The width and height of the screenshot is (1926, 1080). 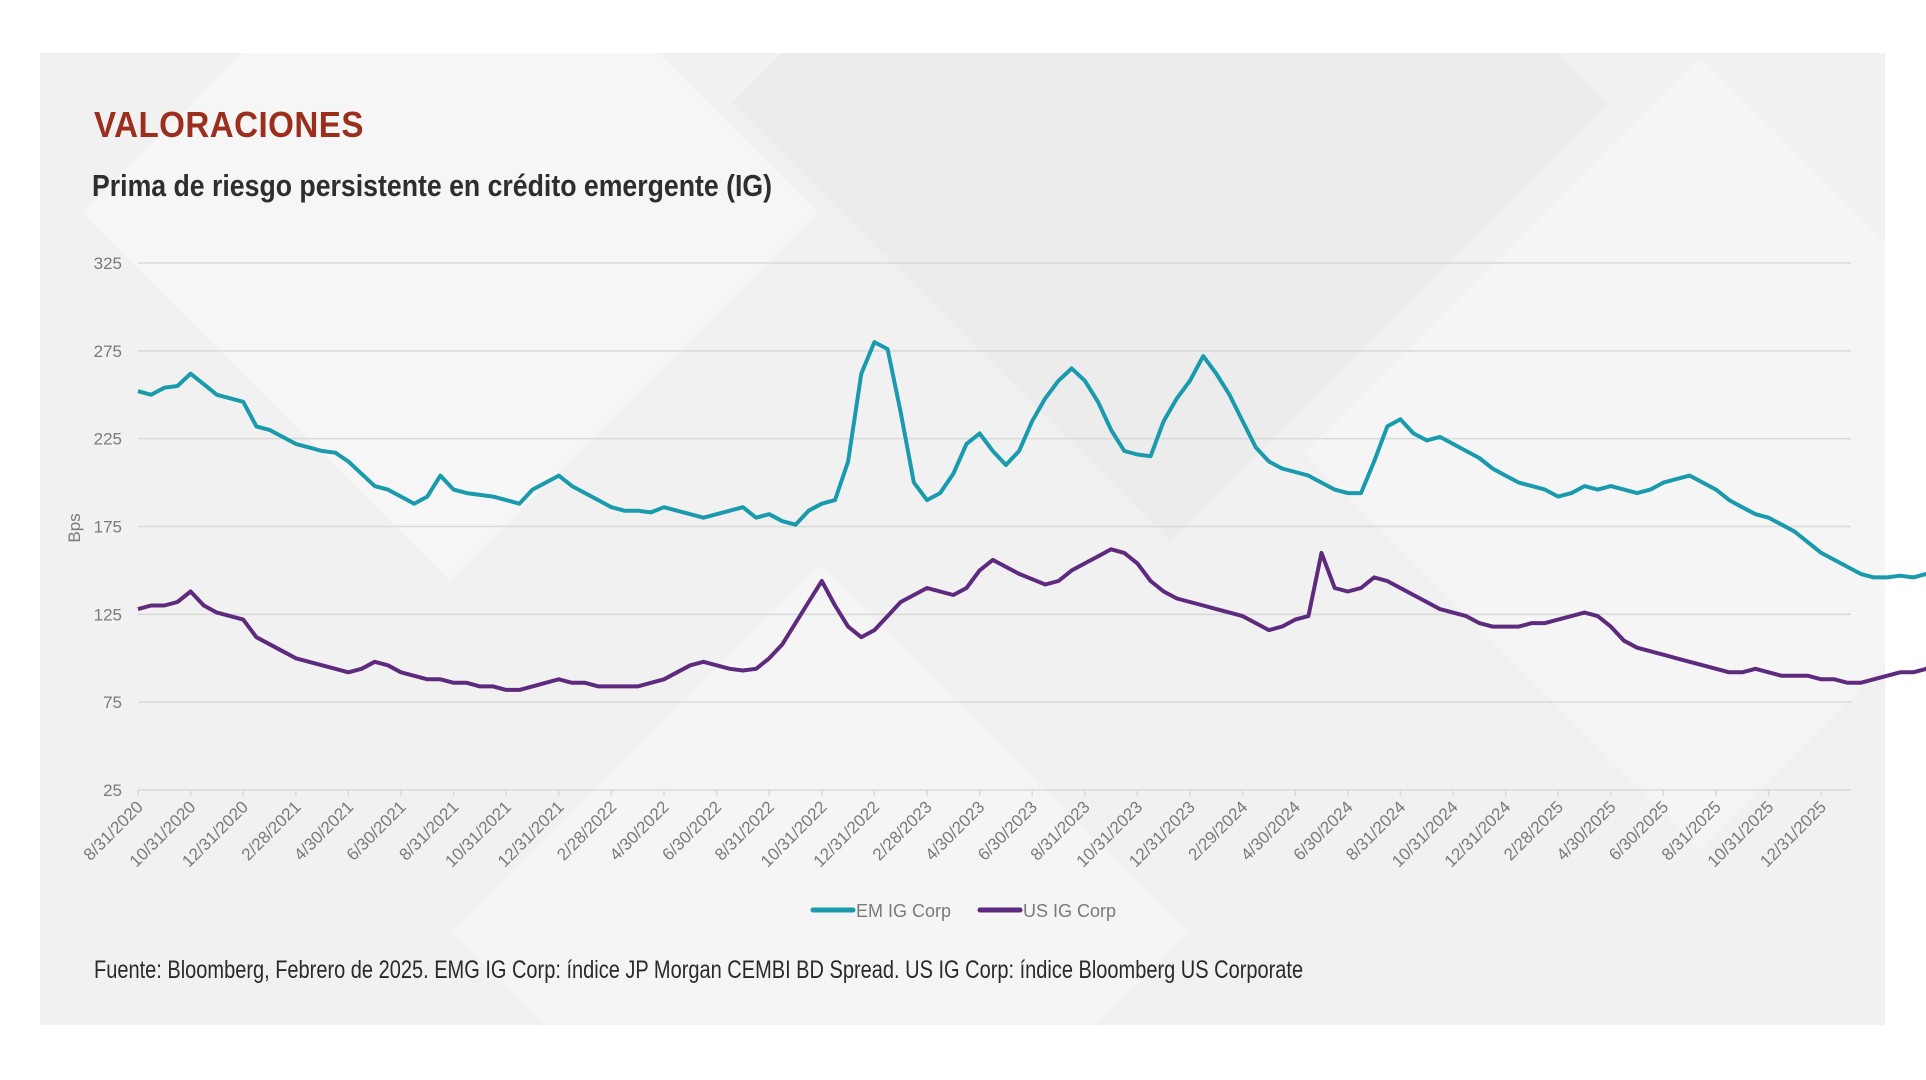 I want to click on section-title: VALORACIONES, so click(x=229, y=124).